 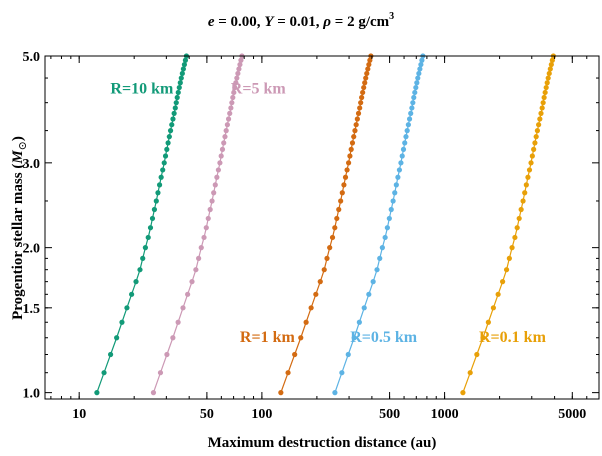 I want to click on title-rho-value: = 2 g/cm, so click(x=360, y=22).